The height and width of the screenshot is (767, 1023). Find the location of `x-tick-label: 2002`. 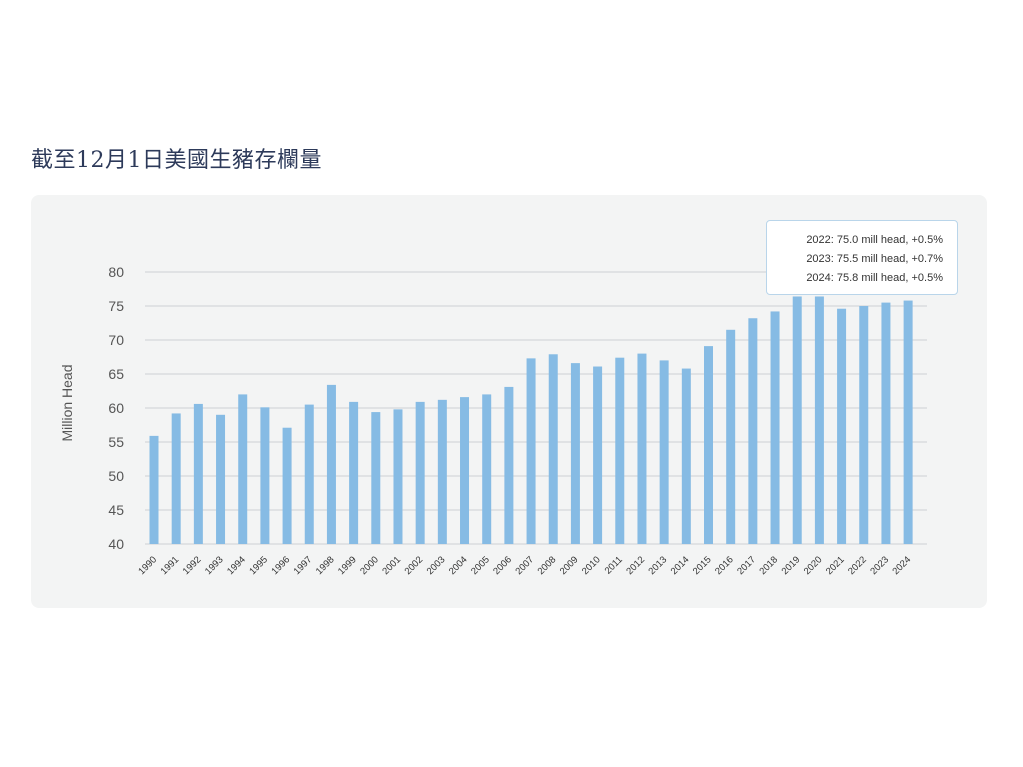

x-tick-label: 2002 is located at coordinates (414, 565).